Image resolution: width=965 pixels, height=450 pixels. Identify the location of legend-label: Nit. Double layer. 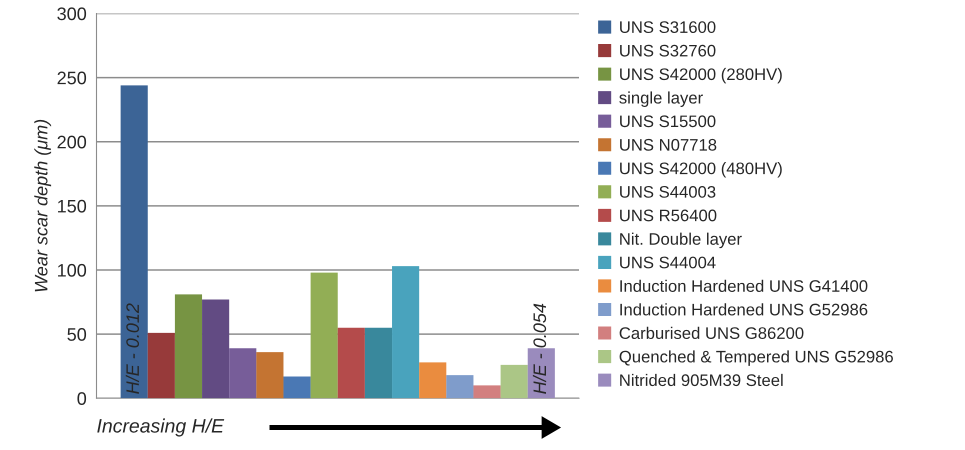
(681, 240).